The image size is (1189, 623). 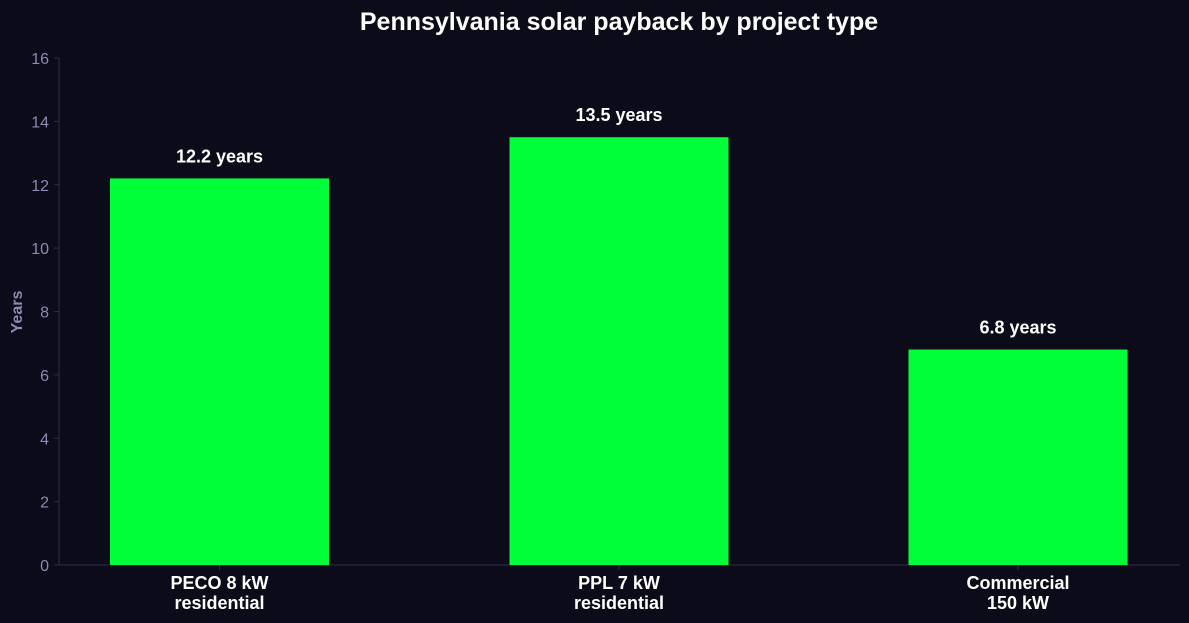 I want to click on data-label: 6.8 years, so click(x=1017, y=328).